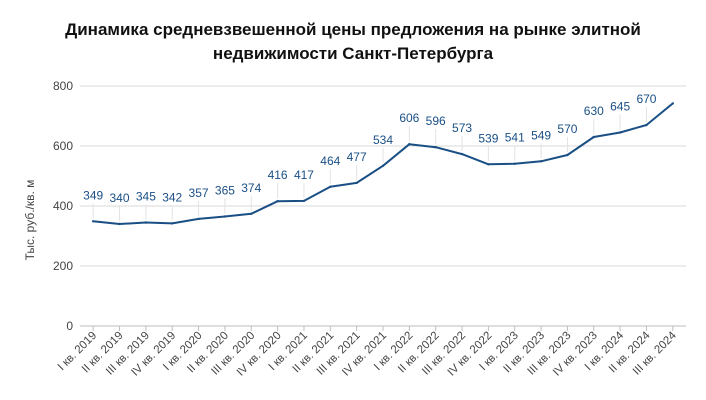 The image size is (706, 400). What do you see at coordinates (357, 157) in the screenshot?
I see `data-label: 477` at bounding box center [357, 157].